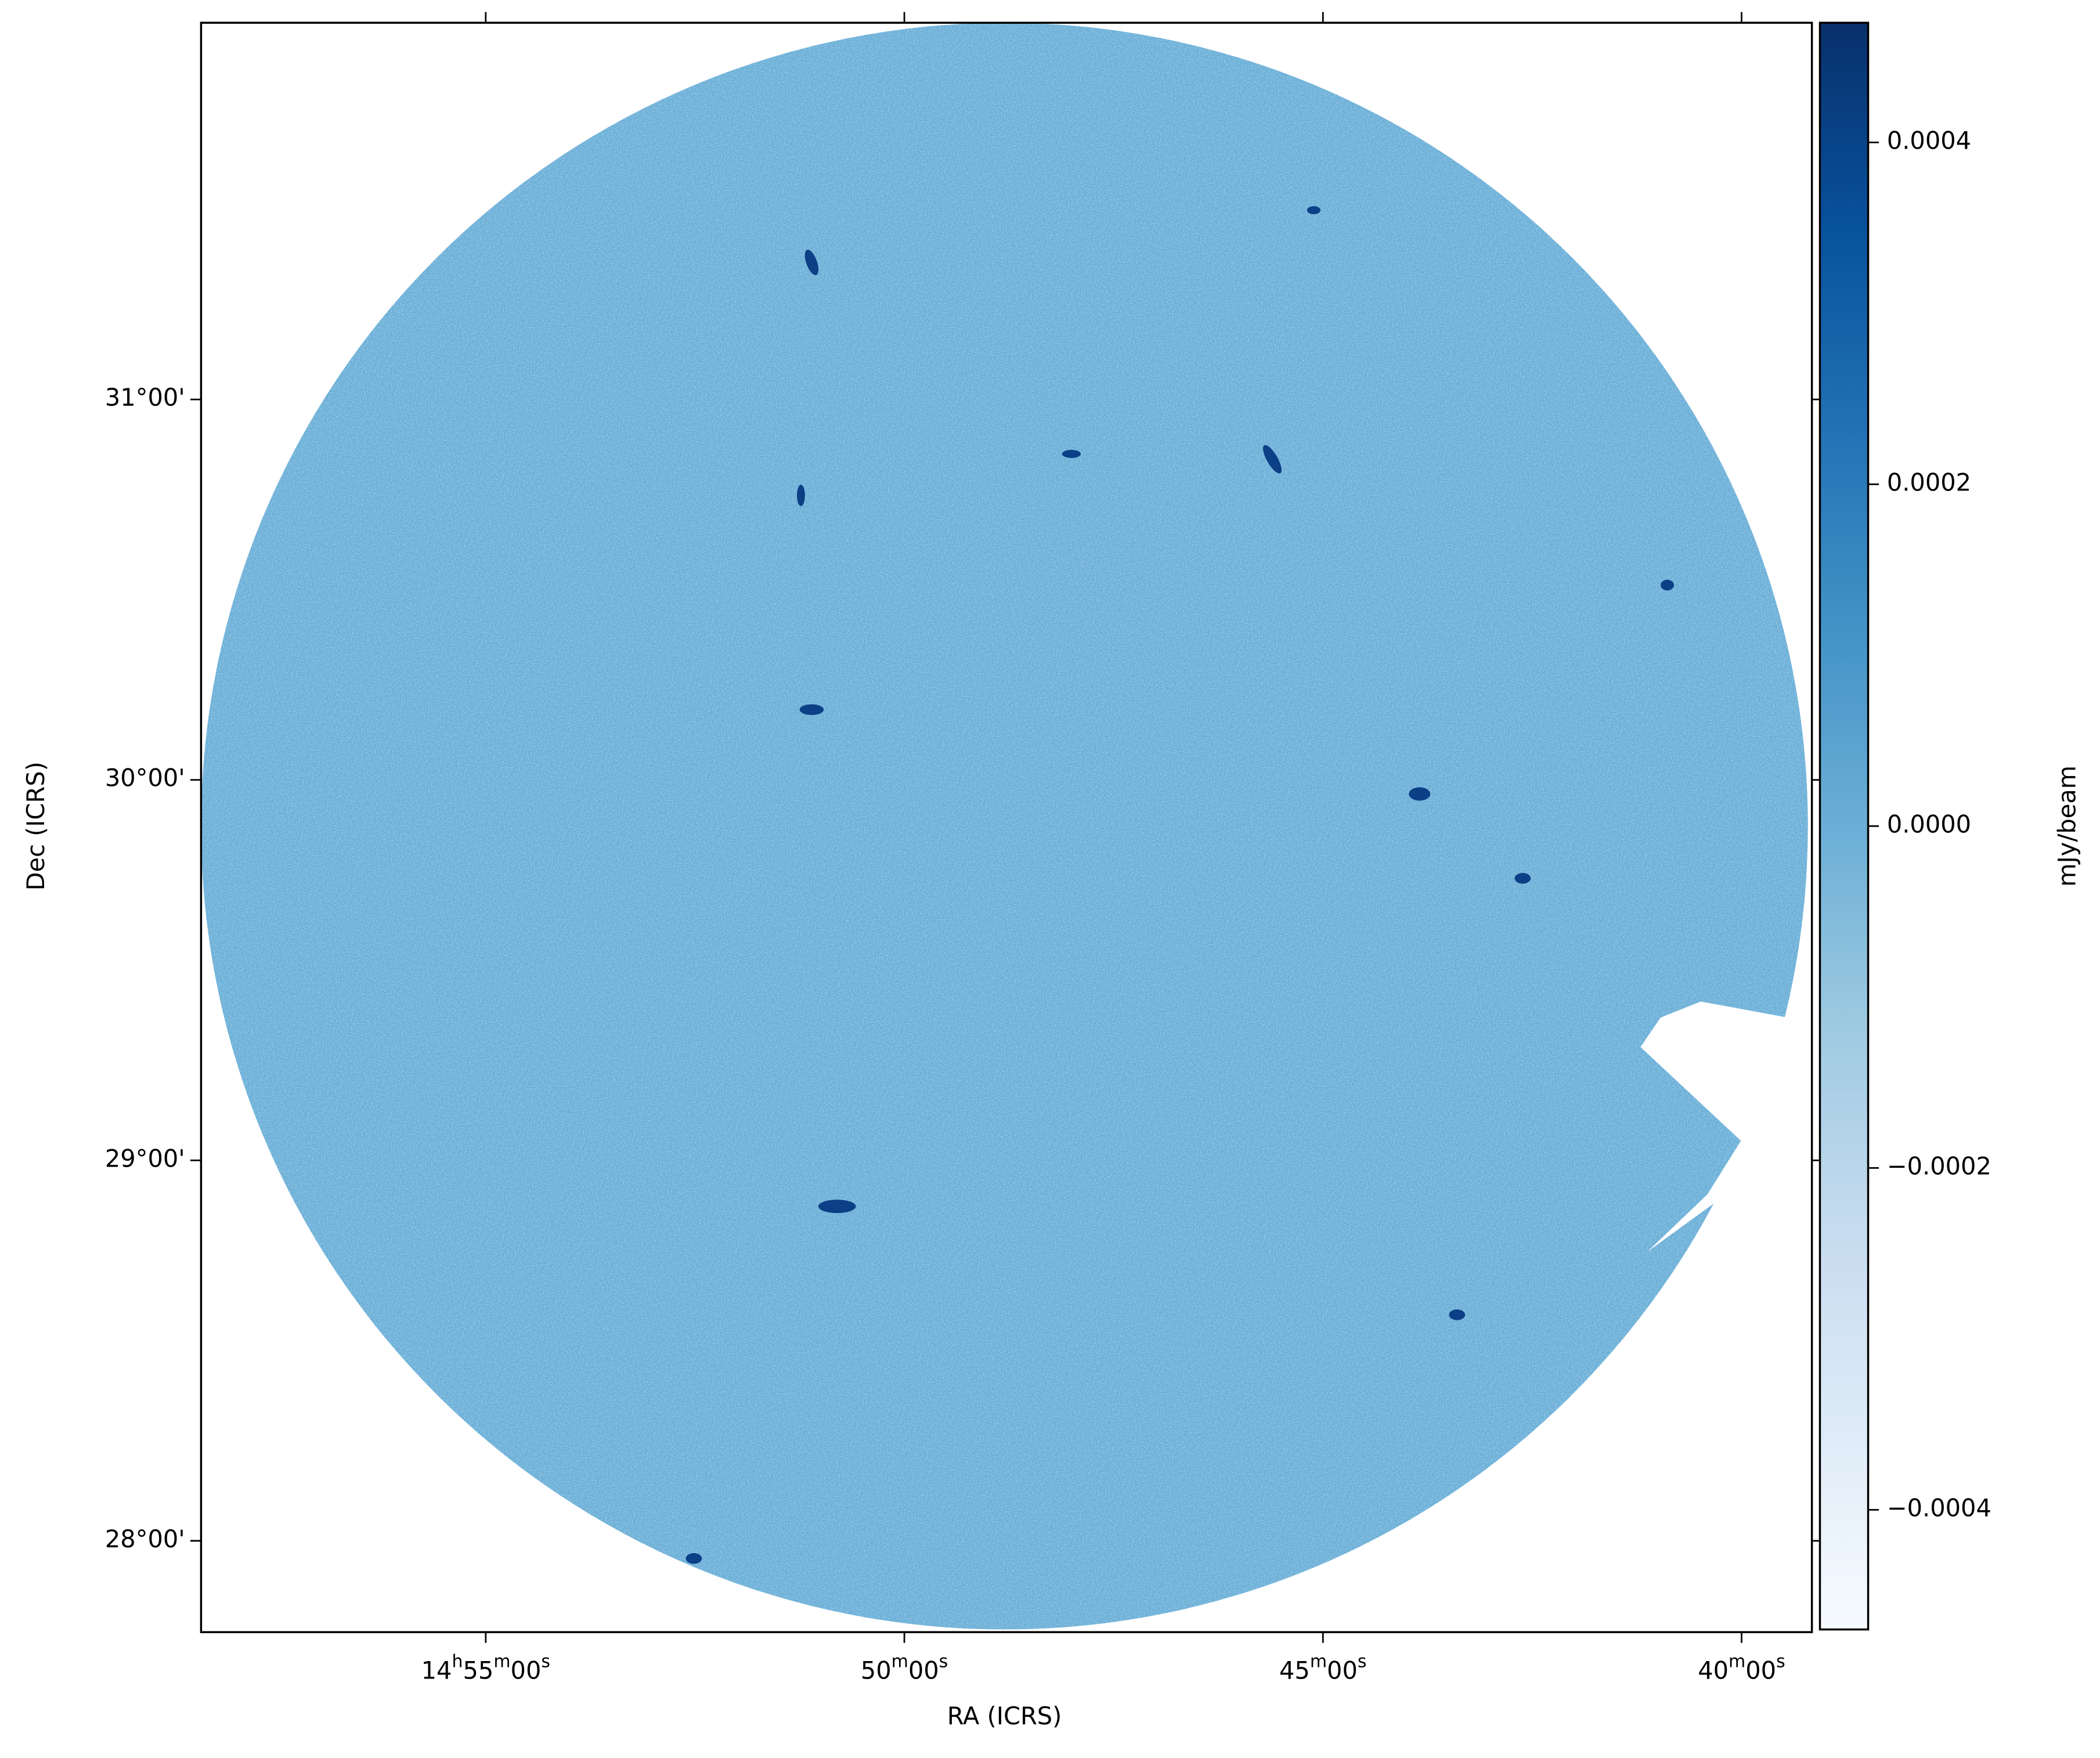 Image resolution: width=2100 pixels, height=1758 pixels. Describe the element at coordinates (145, 1539) in the screenshot. I see `y-tick-label: 28°00'` at that location.